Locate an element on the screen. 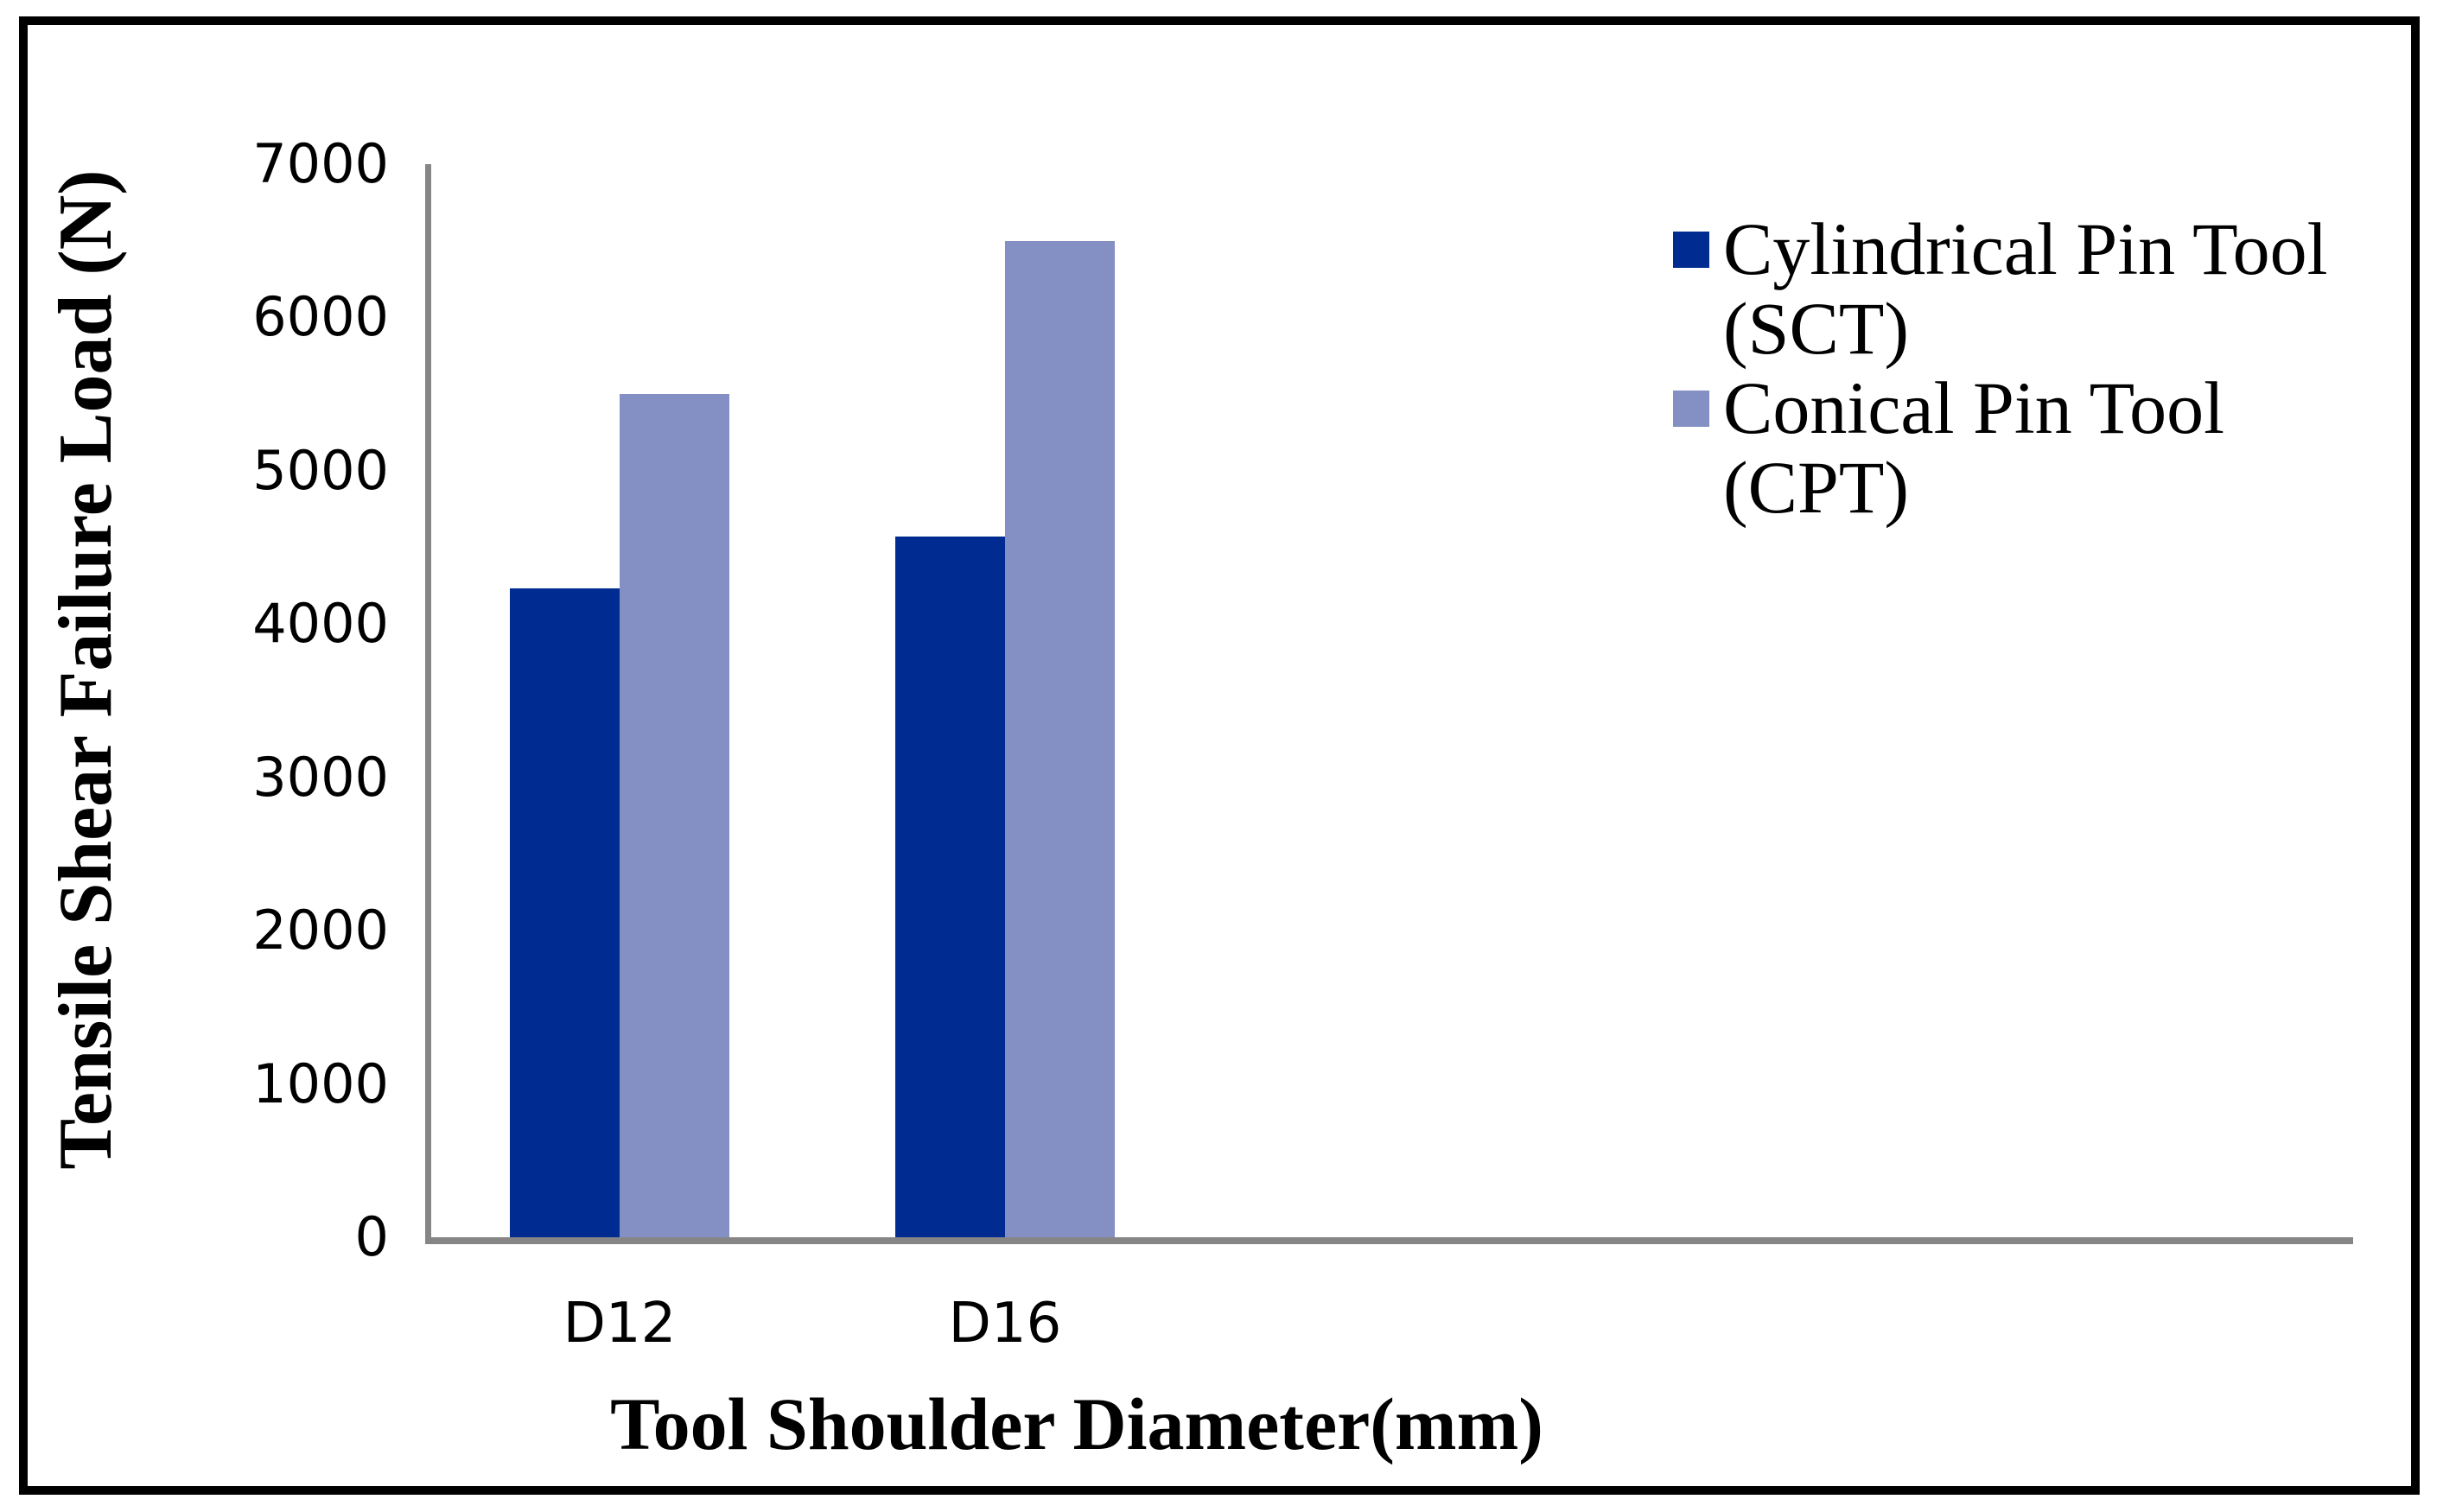 The width and height of the screenshot is (2443, 1512). y-tick-label-4000: 4000 is located at coordinates (320, 624).